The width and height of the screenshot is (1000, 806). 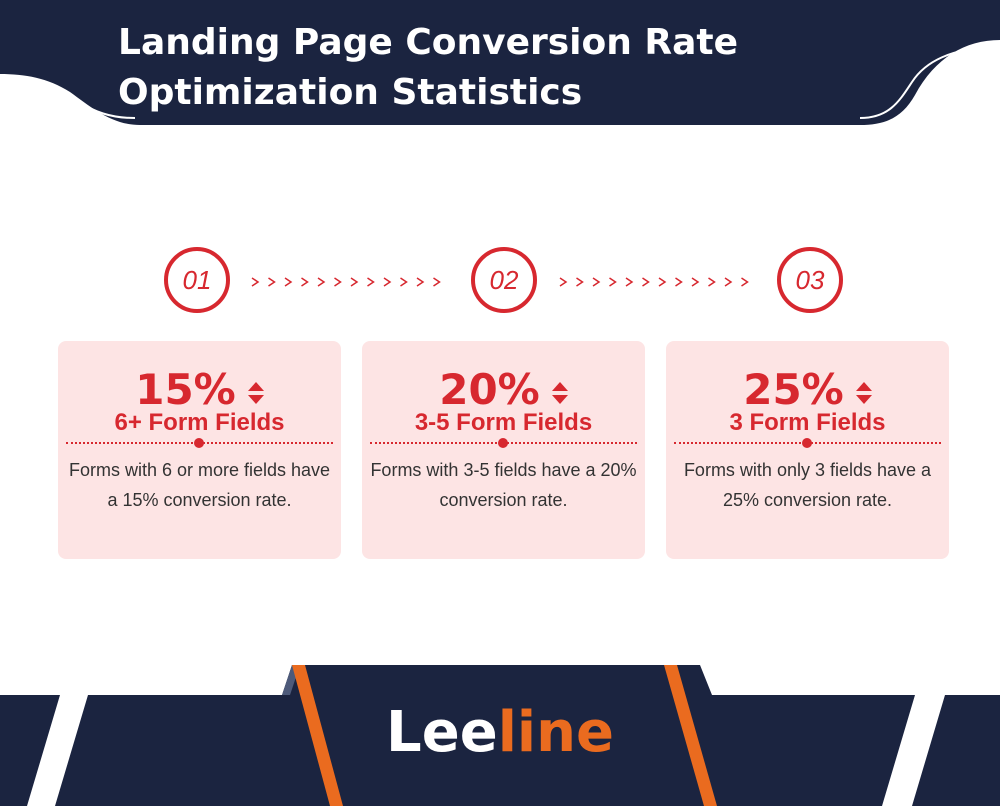 I want to click on card-label: 6+ Form Fields, so click(x=199, y=422).